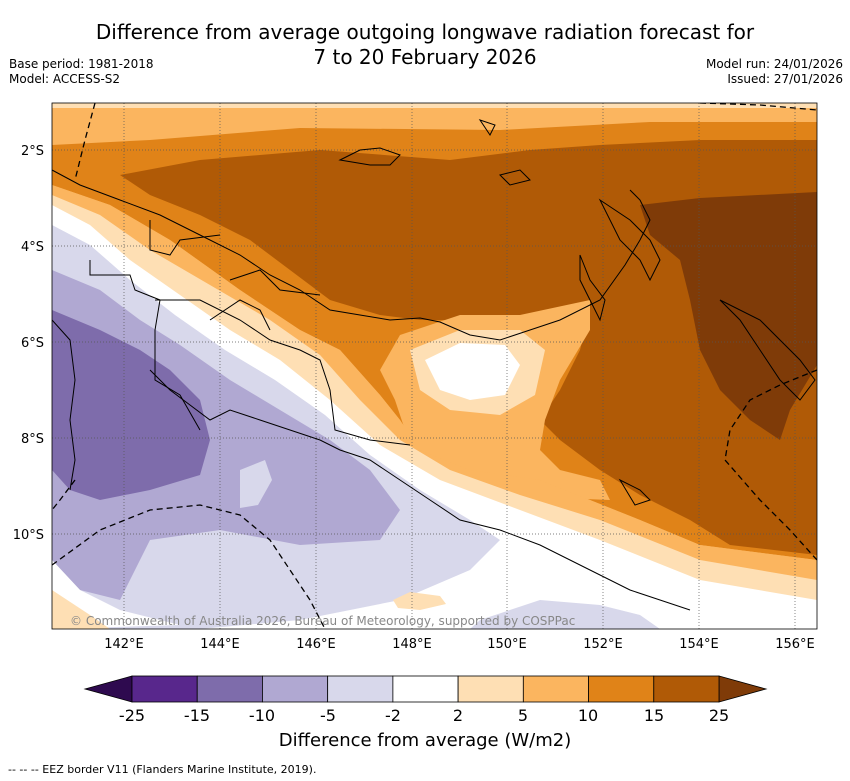 The image size is (850, 781). I want to click on band-2-5-top, so click(434, 105).